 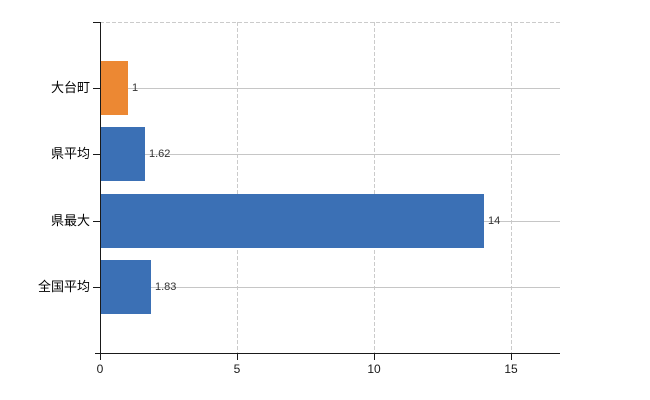 What do you see at coordinates (135, 88) in the screenshot?
I see `value-label: 1` at bounding box center [135, 88].